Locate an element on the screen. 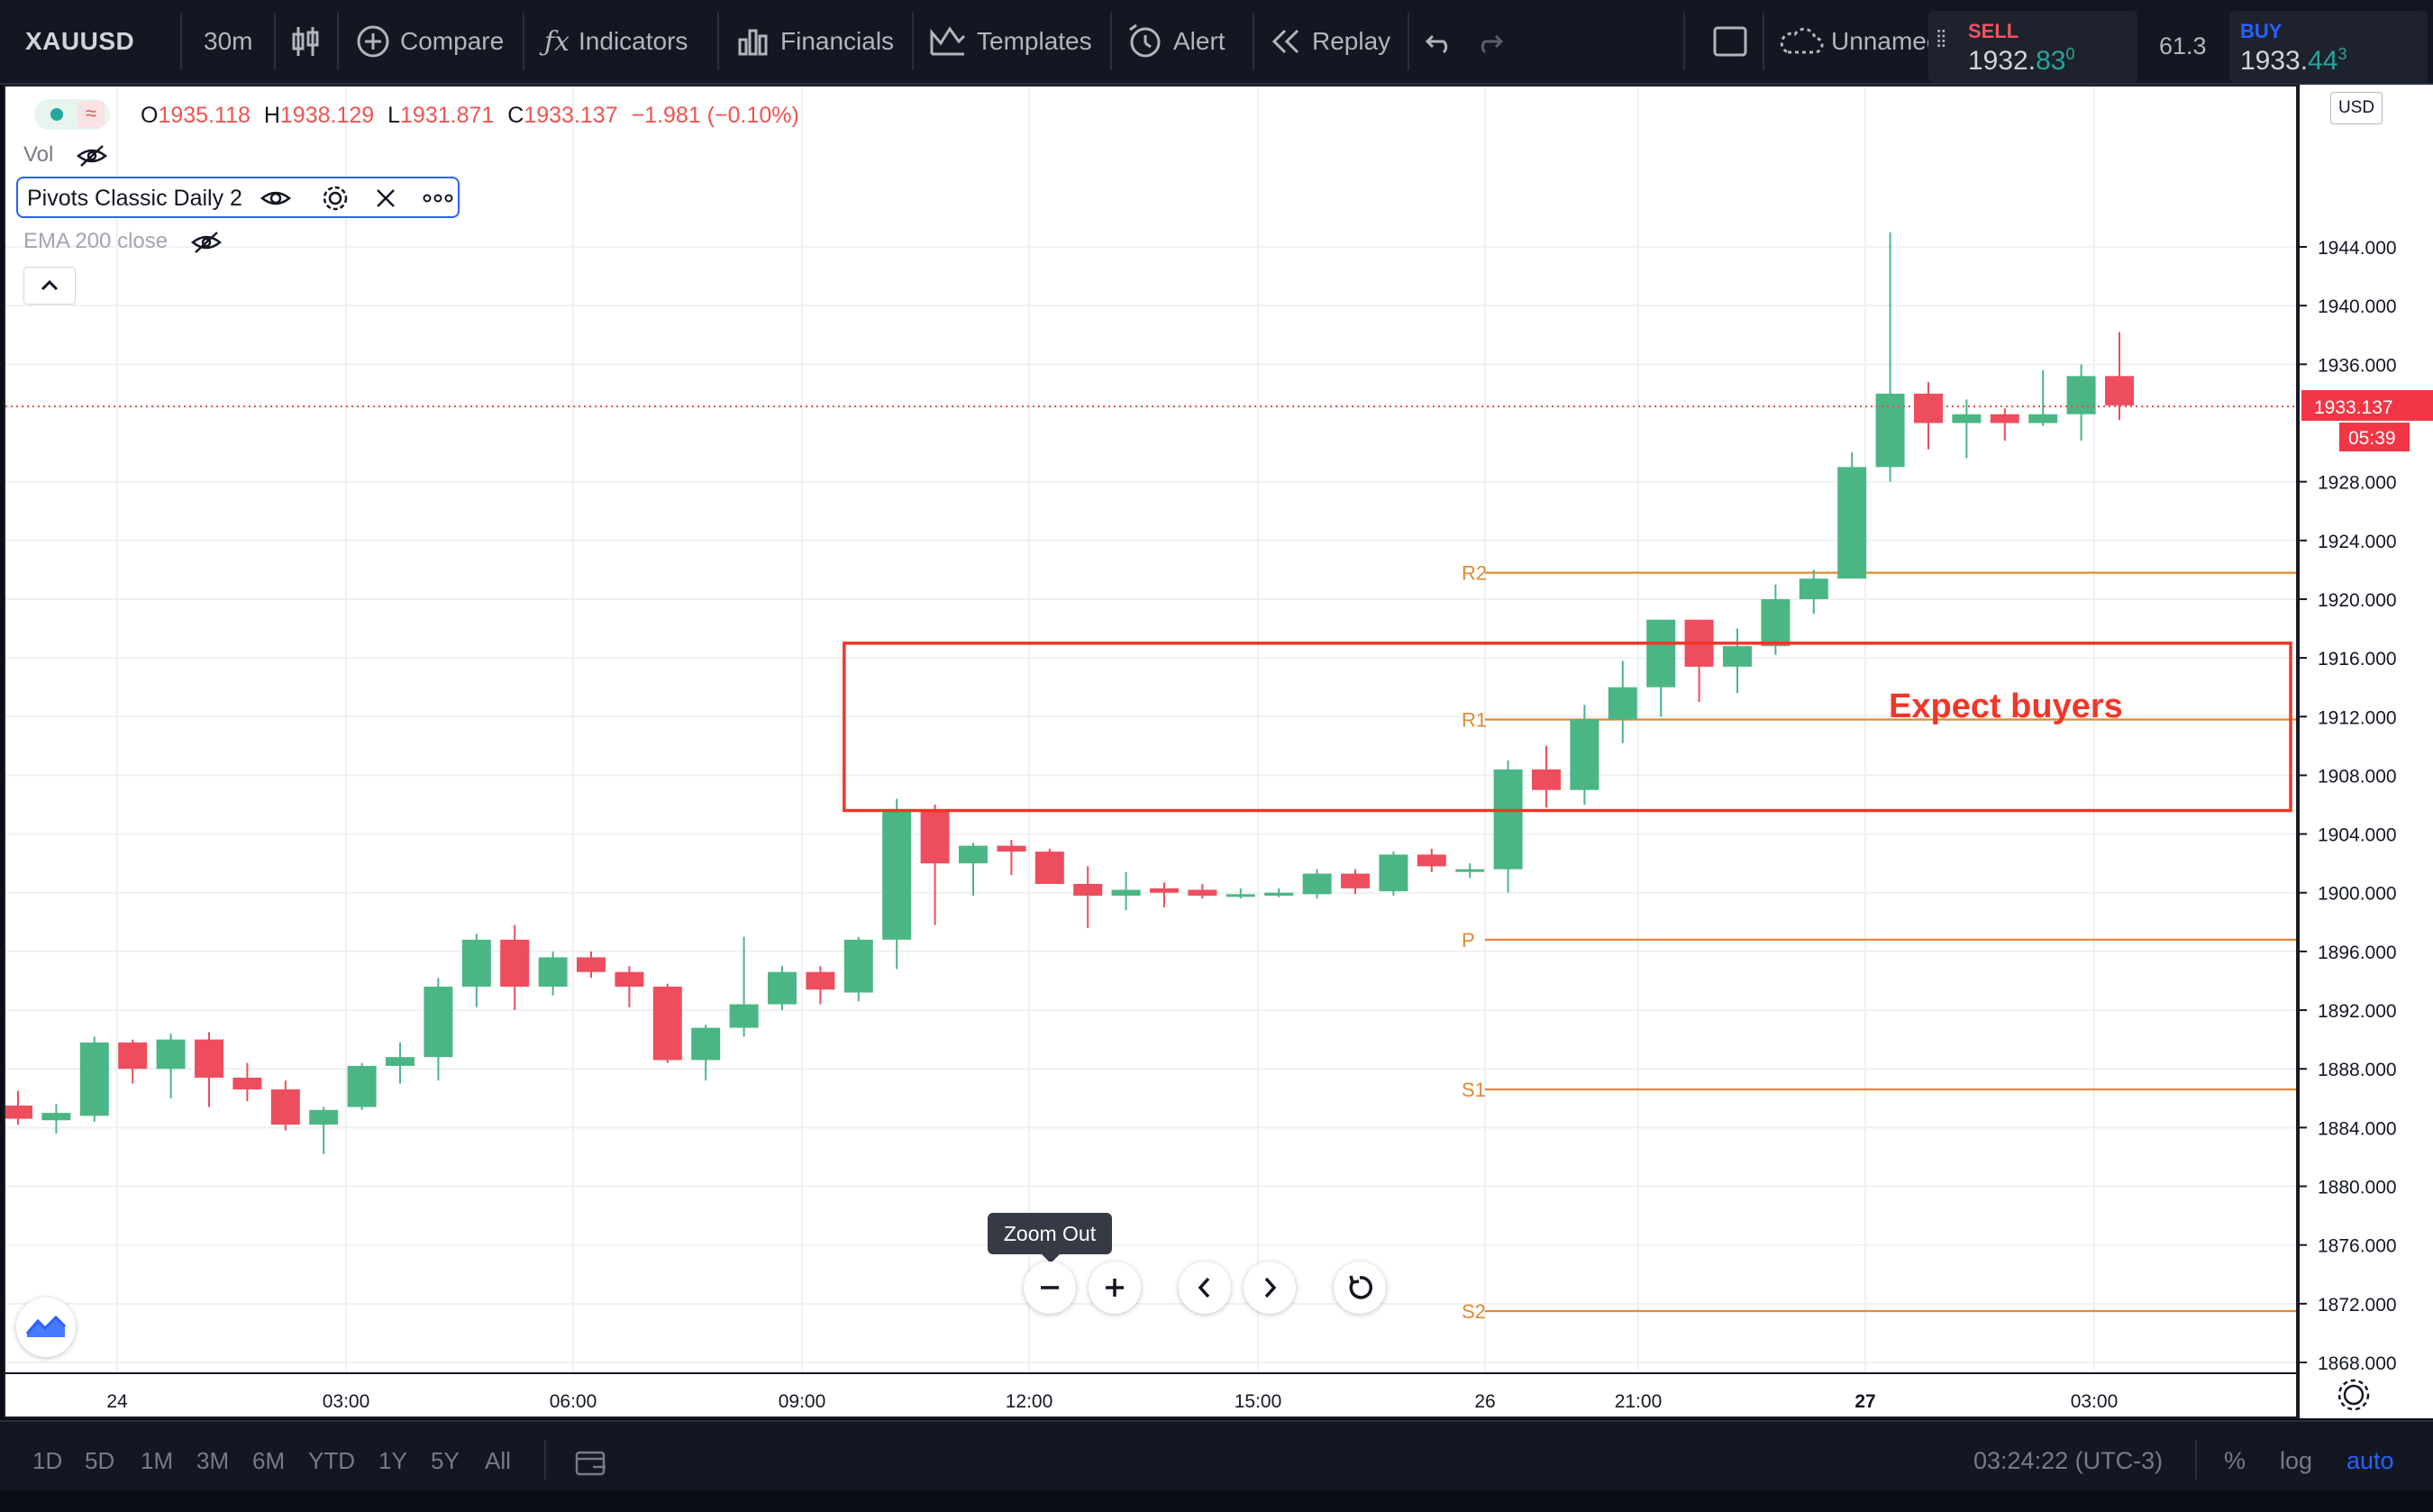 This screenshot has width=2433, height=1512. last-price-value: 1933.137 is located at coordinates (2353, 407).